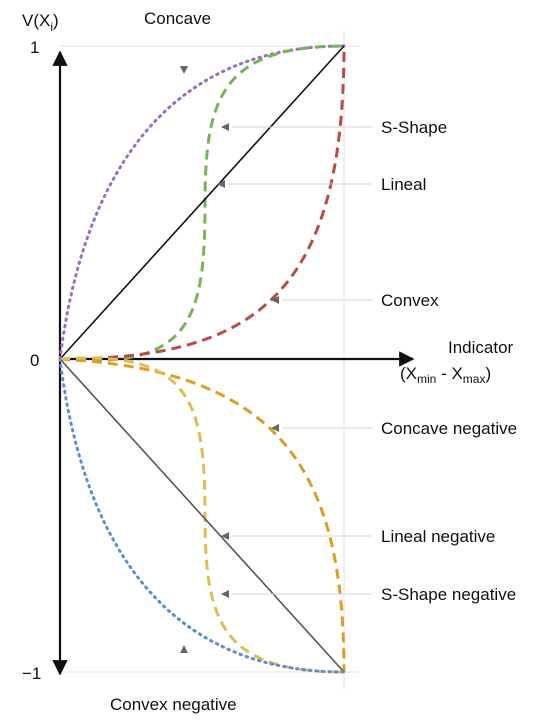  Describe the element at coordinates (449, 428) in the screenshot. I see `label-concave-negative: Concave negative` at that location.